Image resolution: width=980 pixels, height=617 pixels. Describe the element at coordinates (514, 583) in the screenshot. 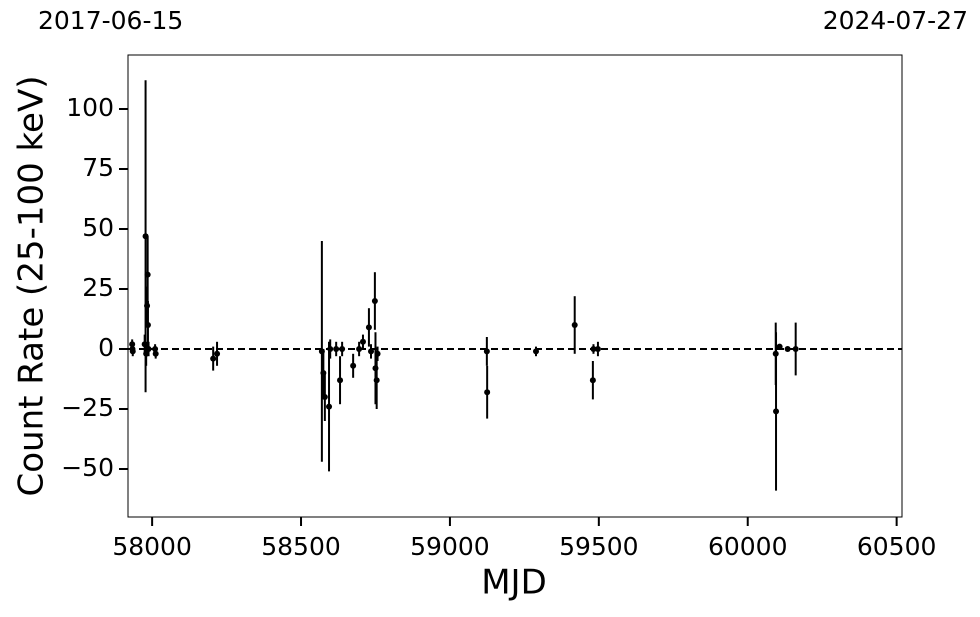

I see `x-axis-label: MJD` at that location.